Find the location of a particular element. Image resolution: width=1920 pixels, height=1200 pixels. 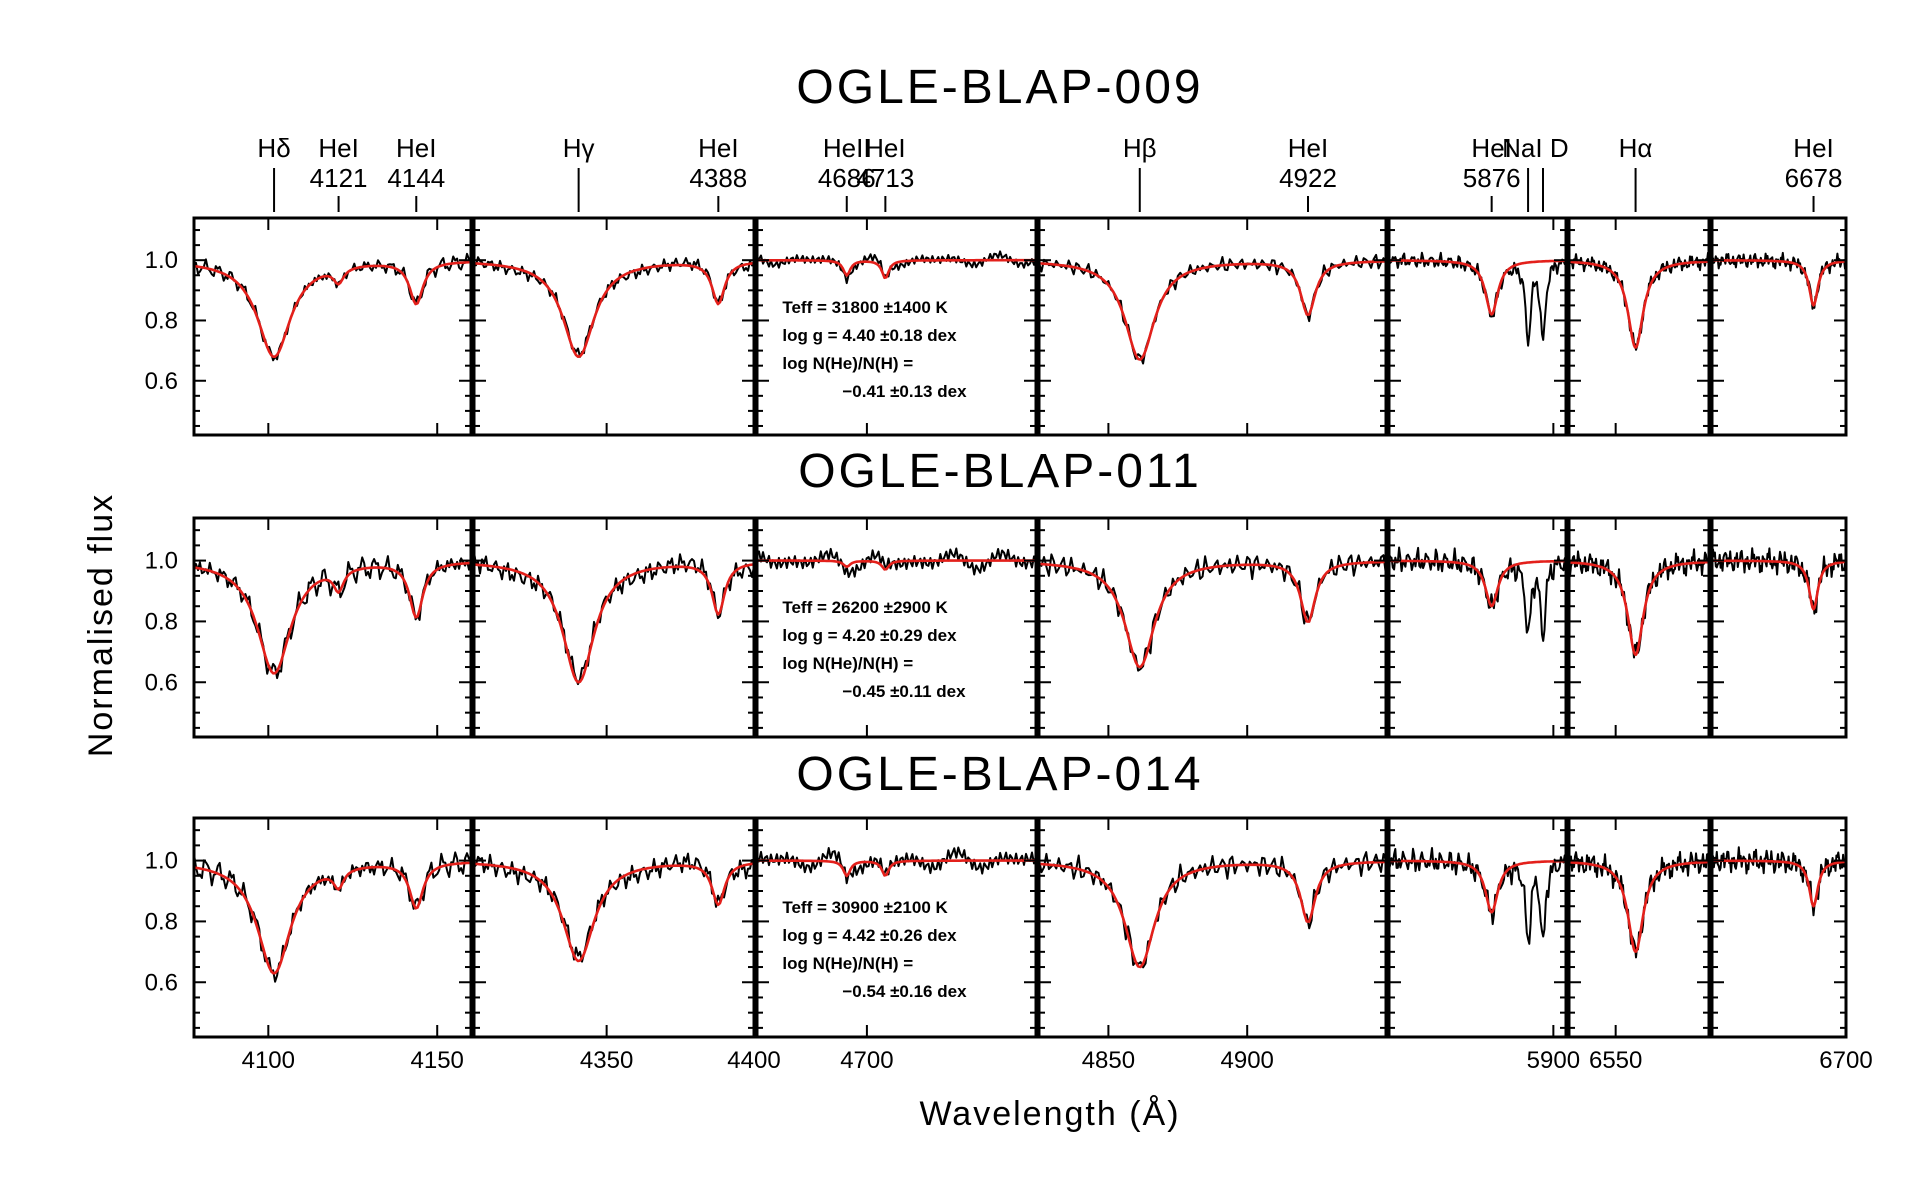

fit-parameter: log g = 4.20 ±0.29 dex is located at coordinates (869, 635).